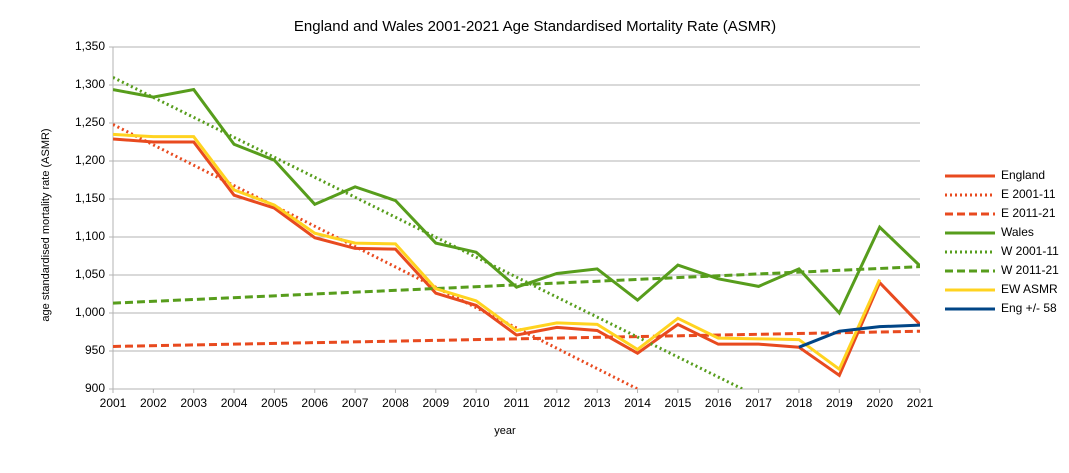 The image size is (1069, 473). I want to click on x-tick-label: 2007, so click(355, 403).